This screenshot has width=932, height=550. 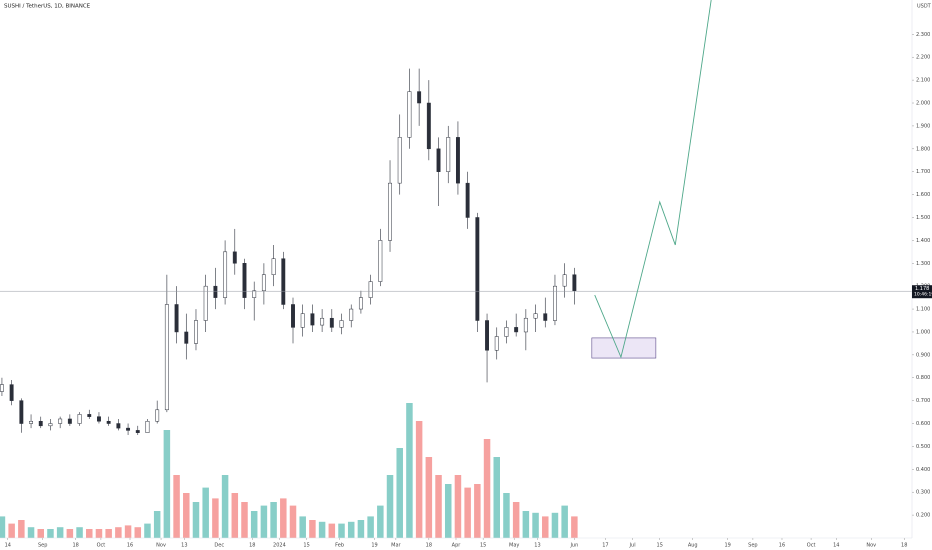 What do you see at coordinates (605, 546) in the screenshot?
I see `x-tick-label: 17` at bounding box center [605, 546].